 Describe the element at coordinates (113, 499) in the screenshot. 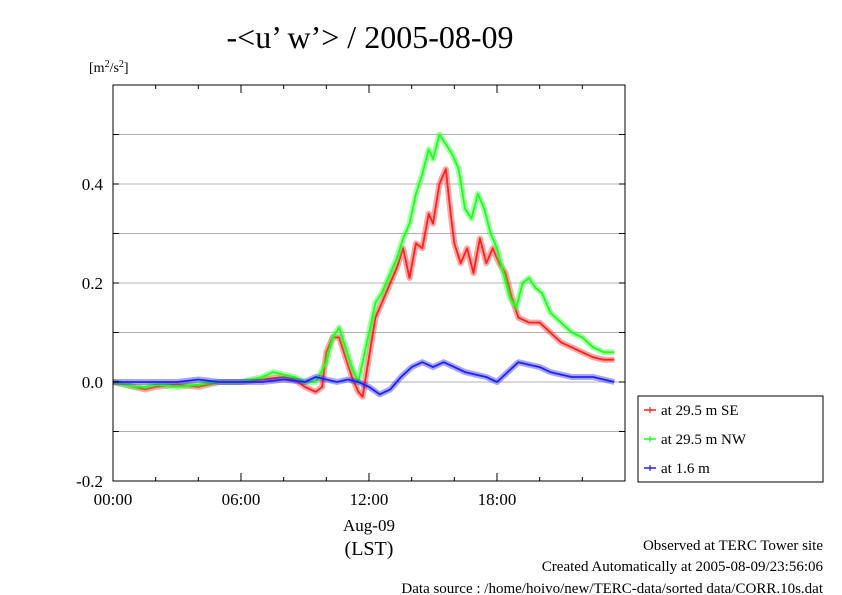

I see `x-tick-label: 00:00` at that location.